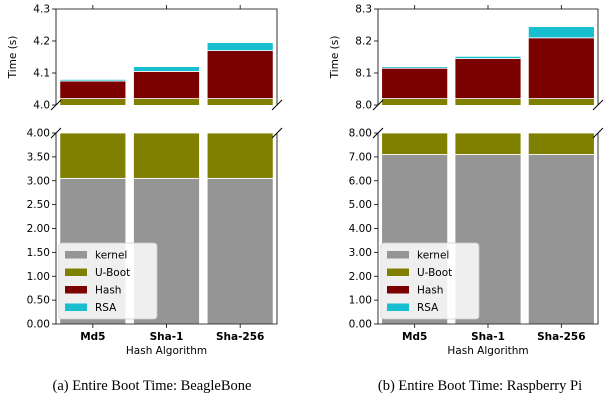 The image size is (611, 402). I want to click on y-tick-label-lower: 3.50, so click(38, 157).